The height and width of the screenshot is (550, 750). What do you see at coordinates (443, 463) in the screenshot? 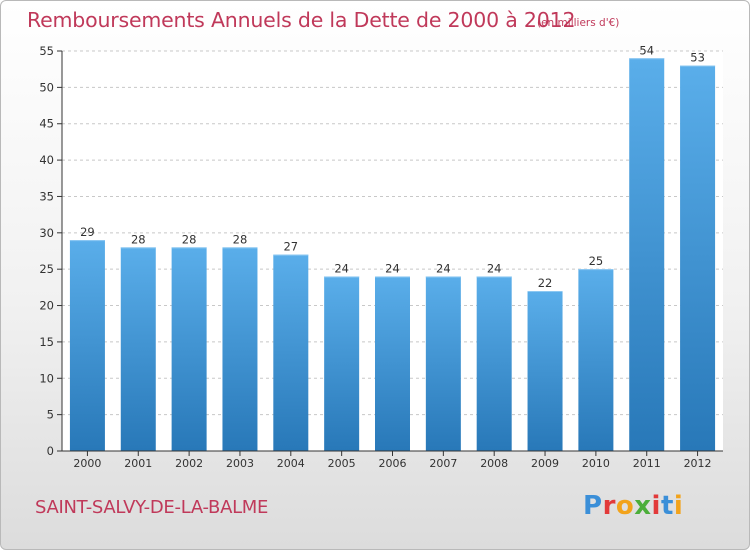
I see `x-tick-label: 2007` at bounding box center [443, 463].